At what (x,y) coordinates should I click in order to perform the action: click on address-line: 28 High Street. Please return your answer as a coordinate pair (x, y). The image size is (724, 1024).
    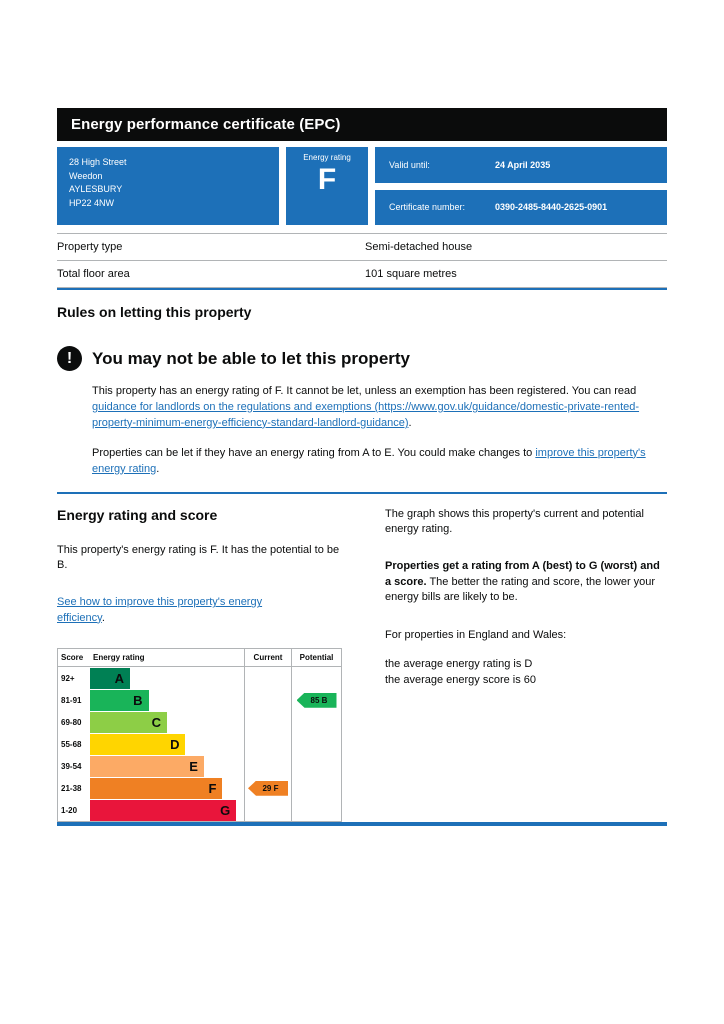
    Looking at the image, I should click on (98, 162).